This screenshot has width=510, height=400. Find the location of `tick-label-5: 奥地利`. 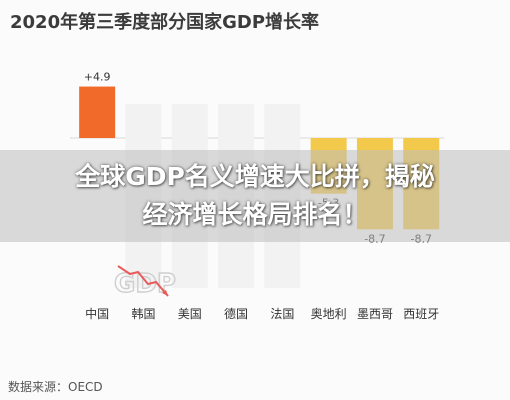

tick-label-5: 奥地利 is located at coordinates (329, 314).